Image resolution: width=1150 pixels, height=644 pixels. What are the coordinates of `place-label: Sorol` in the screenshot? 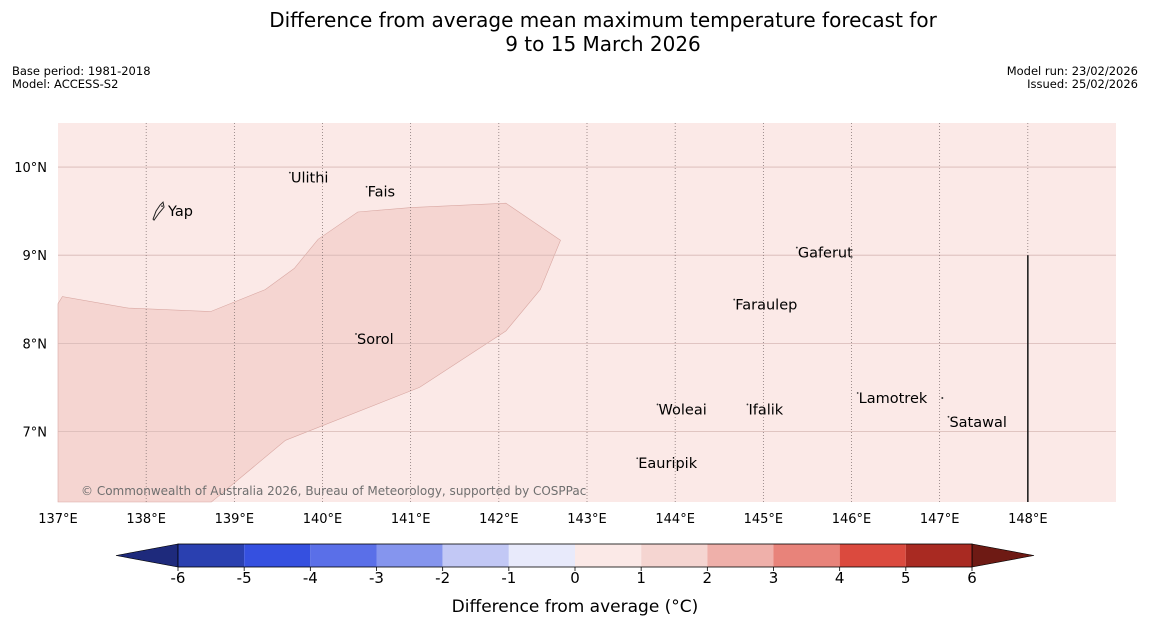 It's located at (375, 340).